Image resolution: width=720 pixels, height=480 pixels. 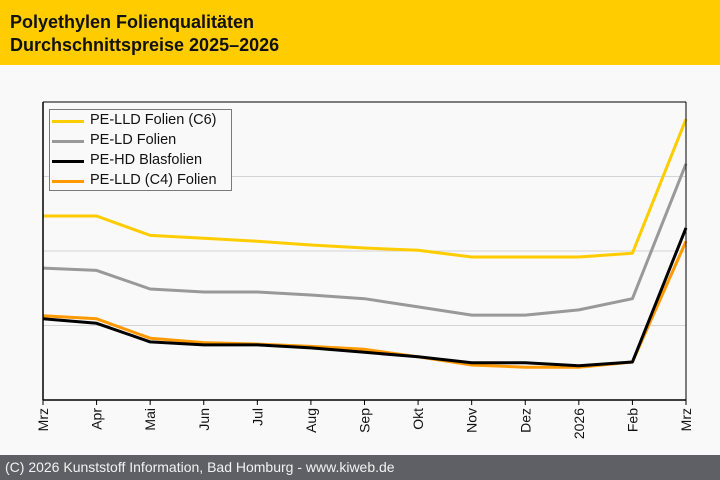 I want to click on x-tick-label: Feb, so click(x=632, y=420).